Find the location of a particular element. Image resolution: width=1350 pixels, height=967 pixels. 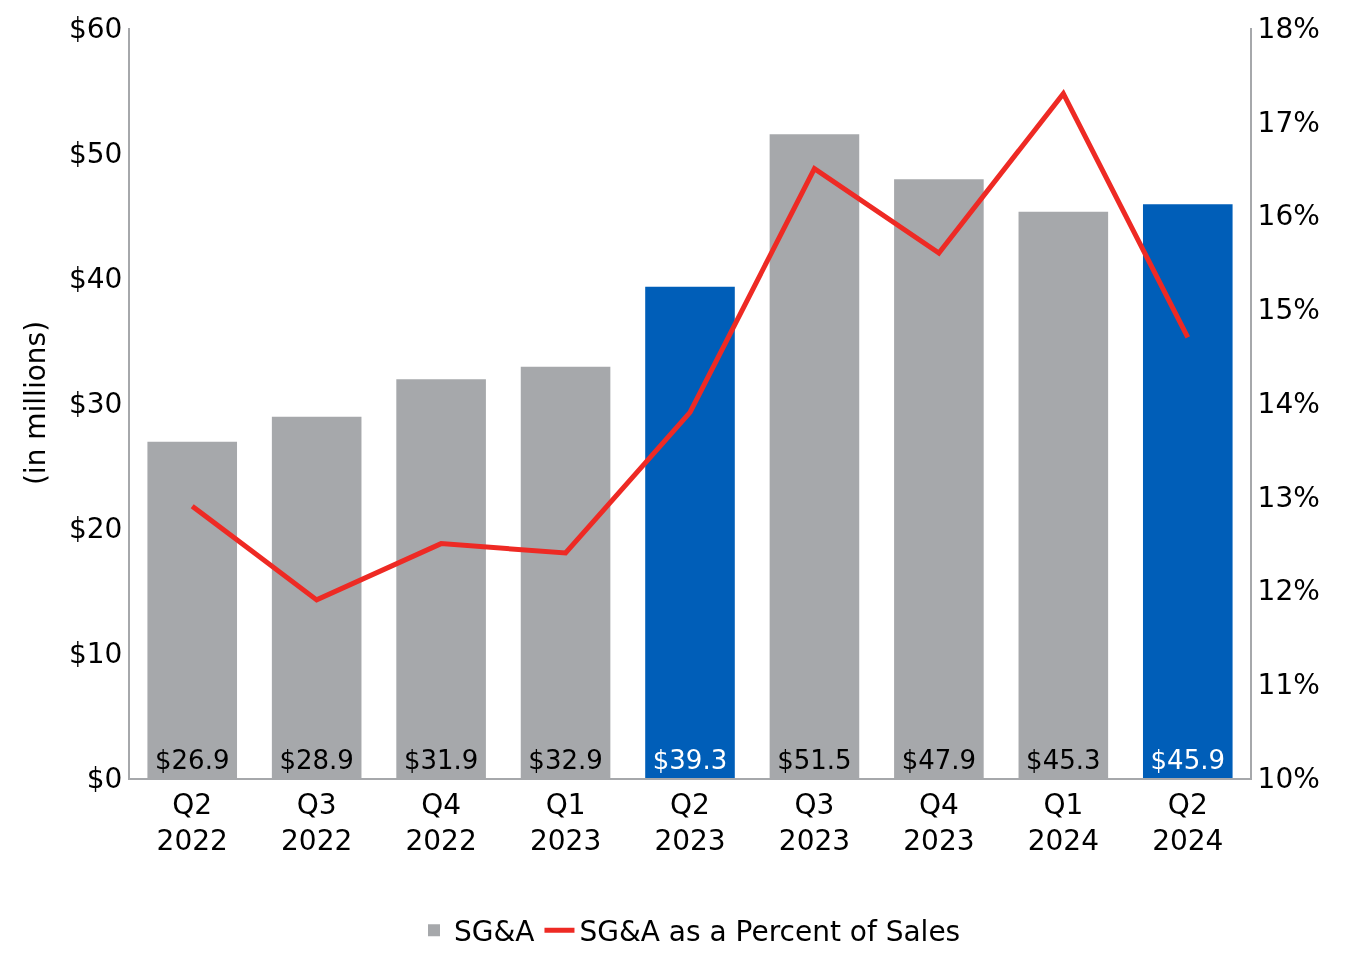

y-tick-label: $10 is located at coordinates (95, 653).